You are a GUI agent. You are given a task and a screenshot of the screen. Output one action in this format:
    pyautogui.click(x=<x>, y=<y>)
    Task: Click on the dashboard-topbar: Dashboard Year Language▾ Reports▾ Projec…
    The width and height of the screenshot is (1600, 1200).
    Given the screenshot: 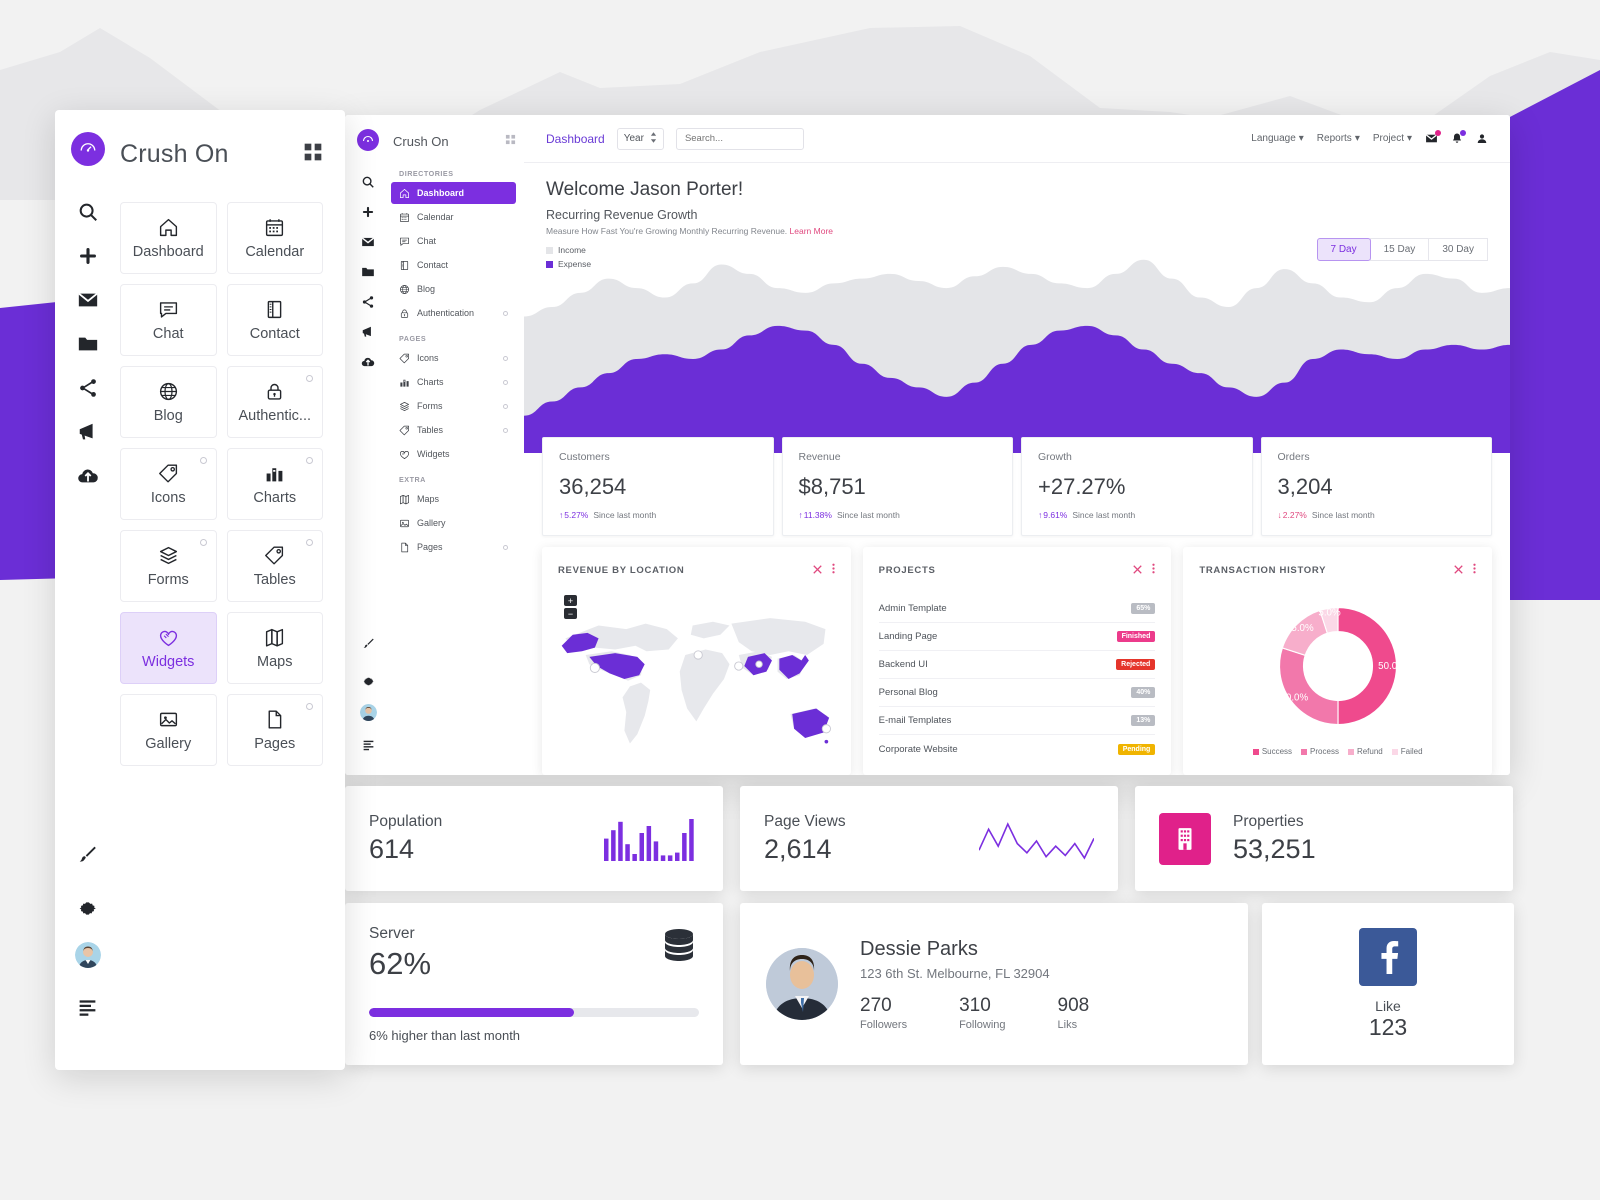 What is the action you would take?
    pyautogui.click(x=1017, y=139)
    